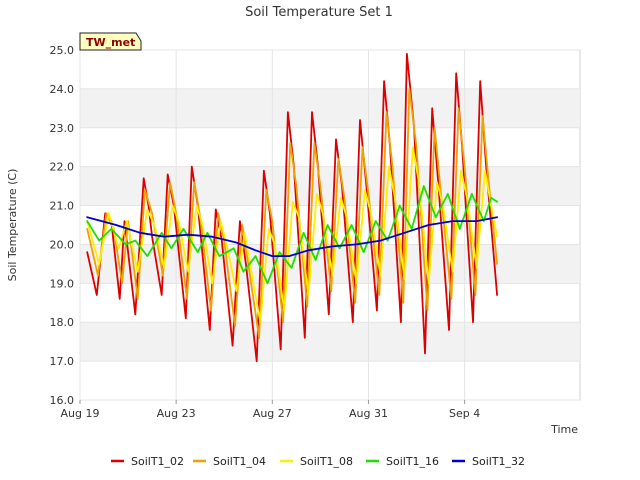  I want to click on x-tick-label: Aug 27, so click(272, 413).